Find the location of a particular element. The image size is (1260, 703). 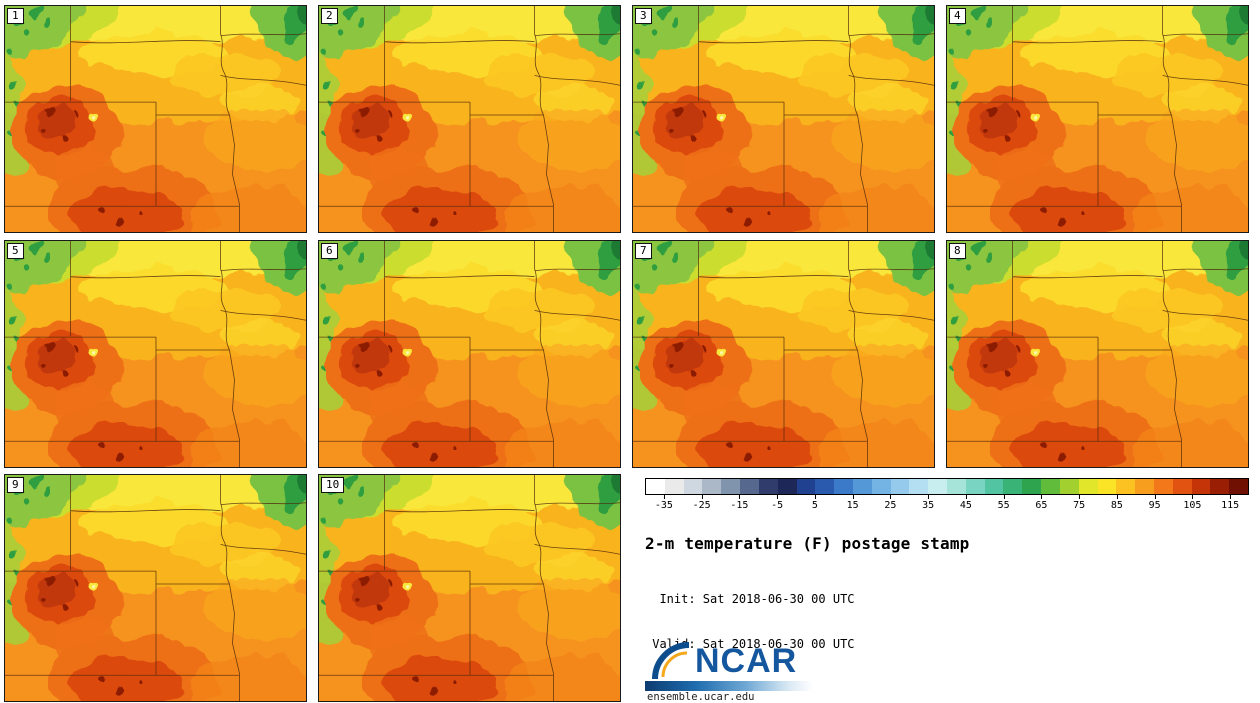

panel-number-badge: 4 is located at coordinates (957, 16).